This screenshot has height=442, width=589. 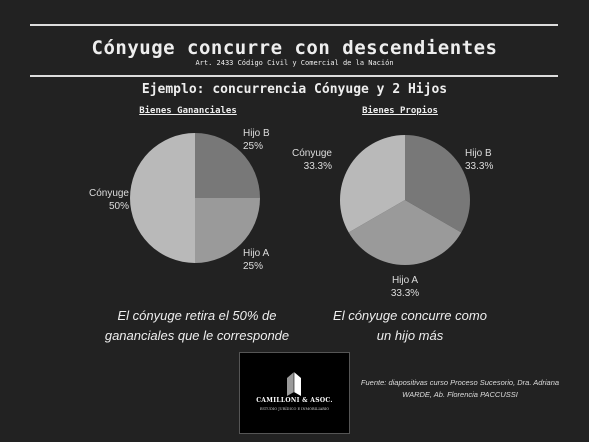 I want to click on slice-label-0-2: Cónyuge 50%, so click(x=109, y=200).